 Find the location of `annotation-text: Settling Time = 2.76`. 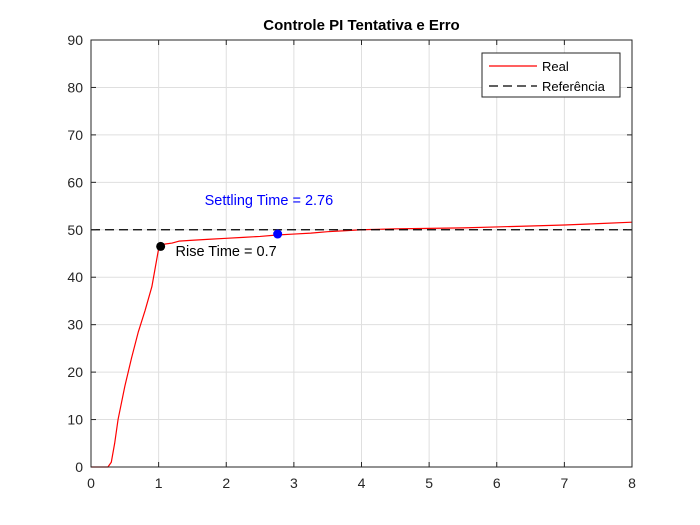

annotation-text: Settling Time = 2.76 is located at coordinates (269, 201).